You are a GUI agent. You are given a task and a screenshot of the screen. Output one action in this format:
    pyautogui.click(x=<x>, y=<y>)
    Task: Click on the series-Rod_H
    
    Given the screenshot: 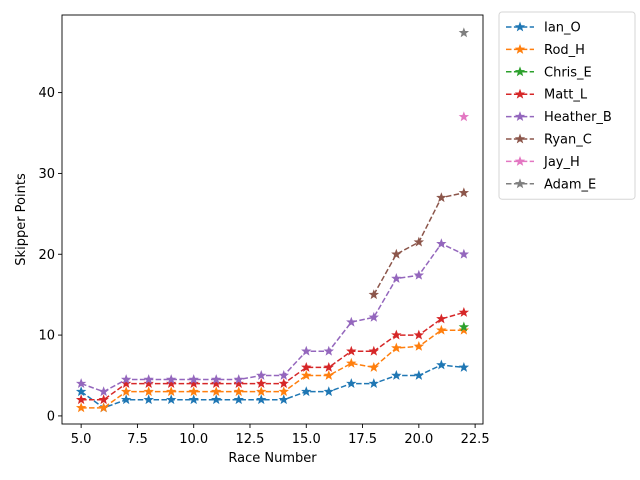 What is the action you would take?
    pyautogui.click(x=272, y=368)
    